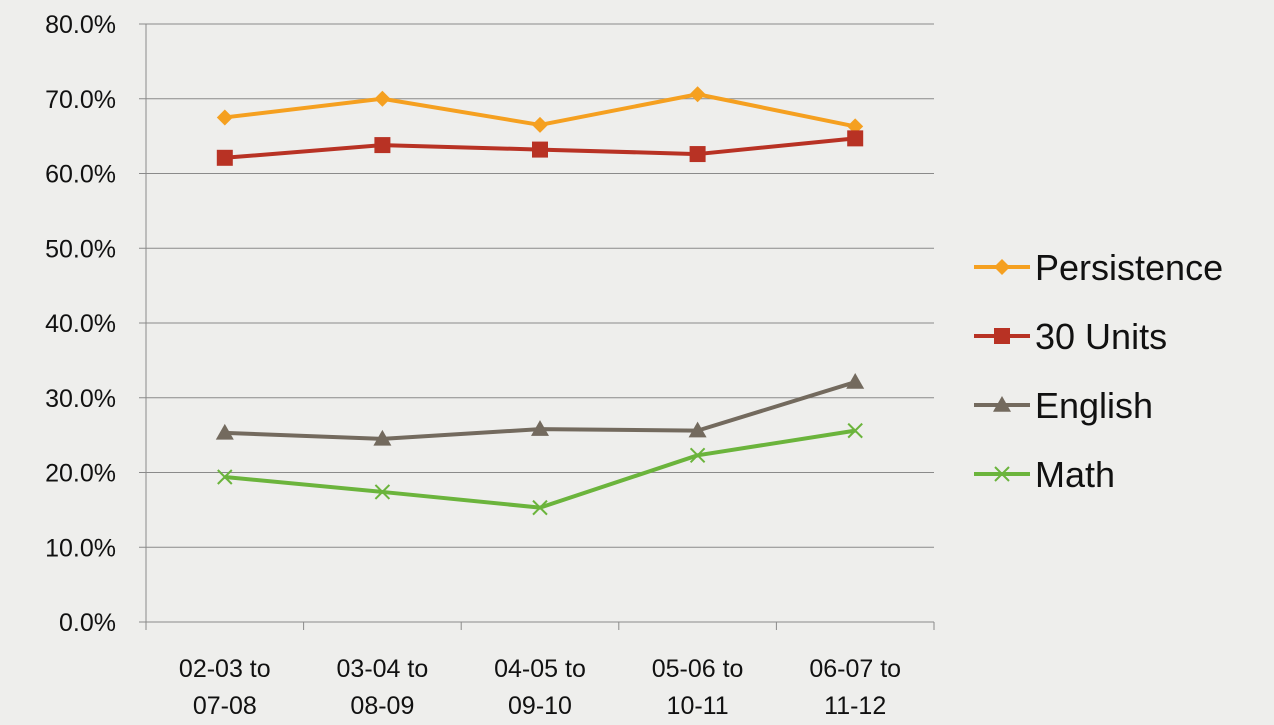 This screenshot has width=1274, height=725. I want to click on series-line, so click(540, 469).